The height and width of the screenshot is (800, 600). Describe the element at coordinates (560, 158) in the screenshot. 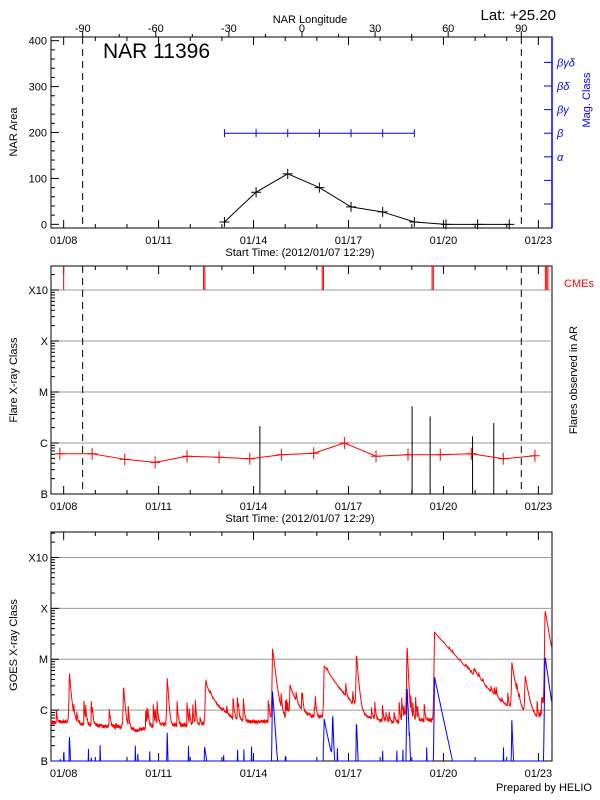

I see `mag-tick-label: α` at that location.